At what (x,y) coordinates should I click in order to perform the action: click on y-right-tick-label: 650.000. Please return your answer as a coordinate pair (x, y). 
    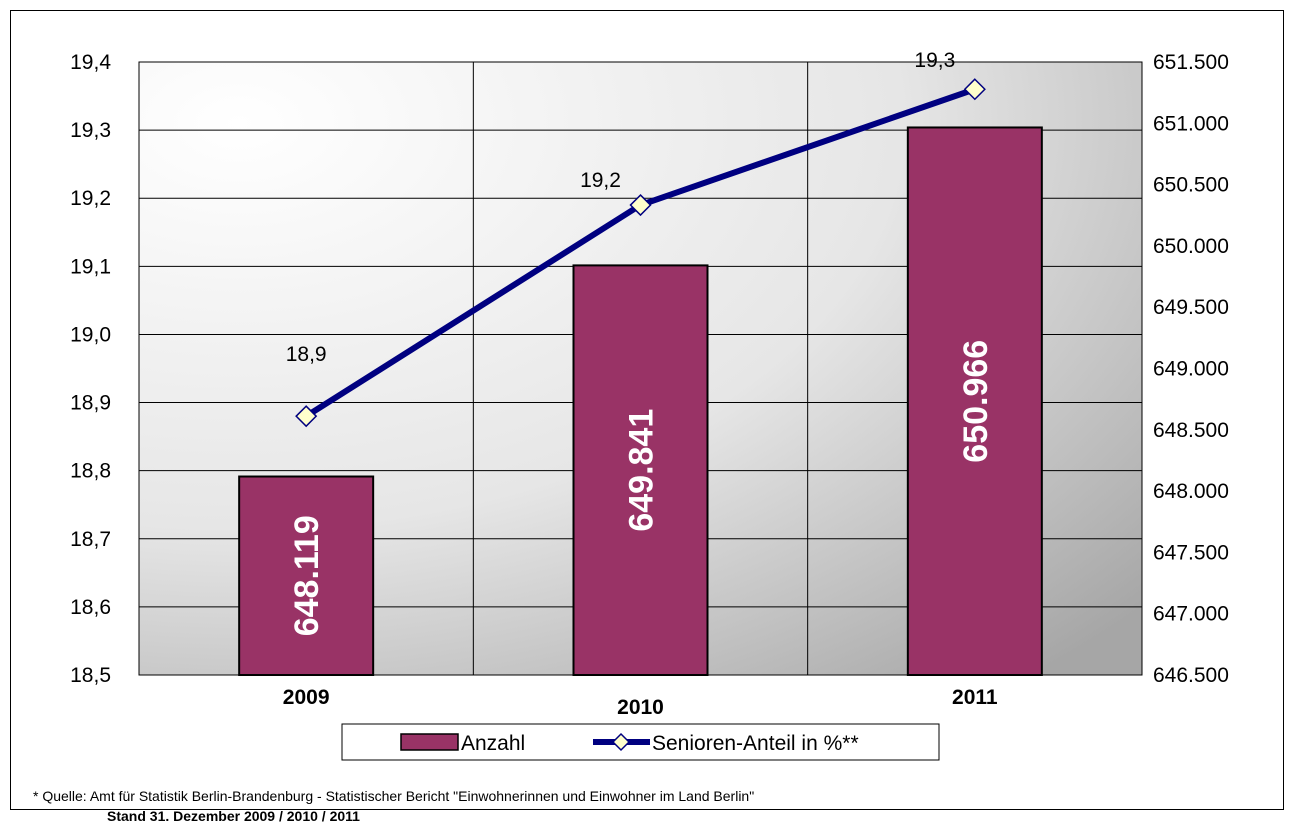
    Looking at the image, I should click on (1191, 246).